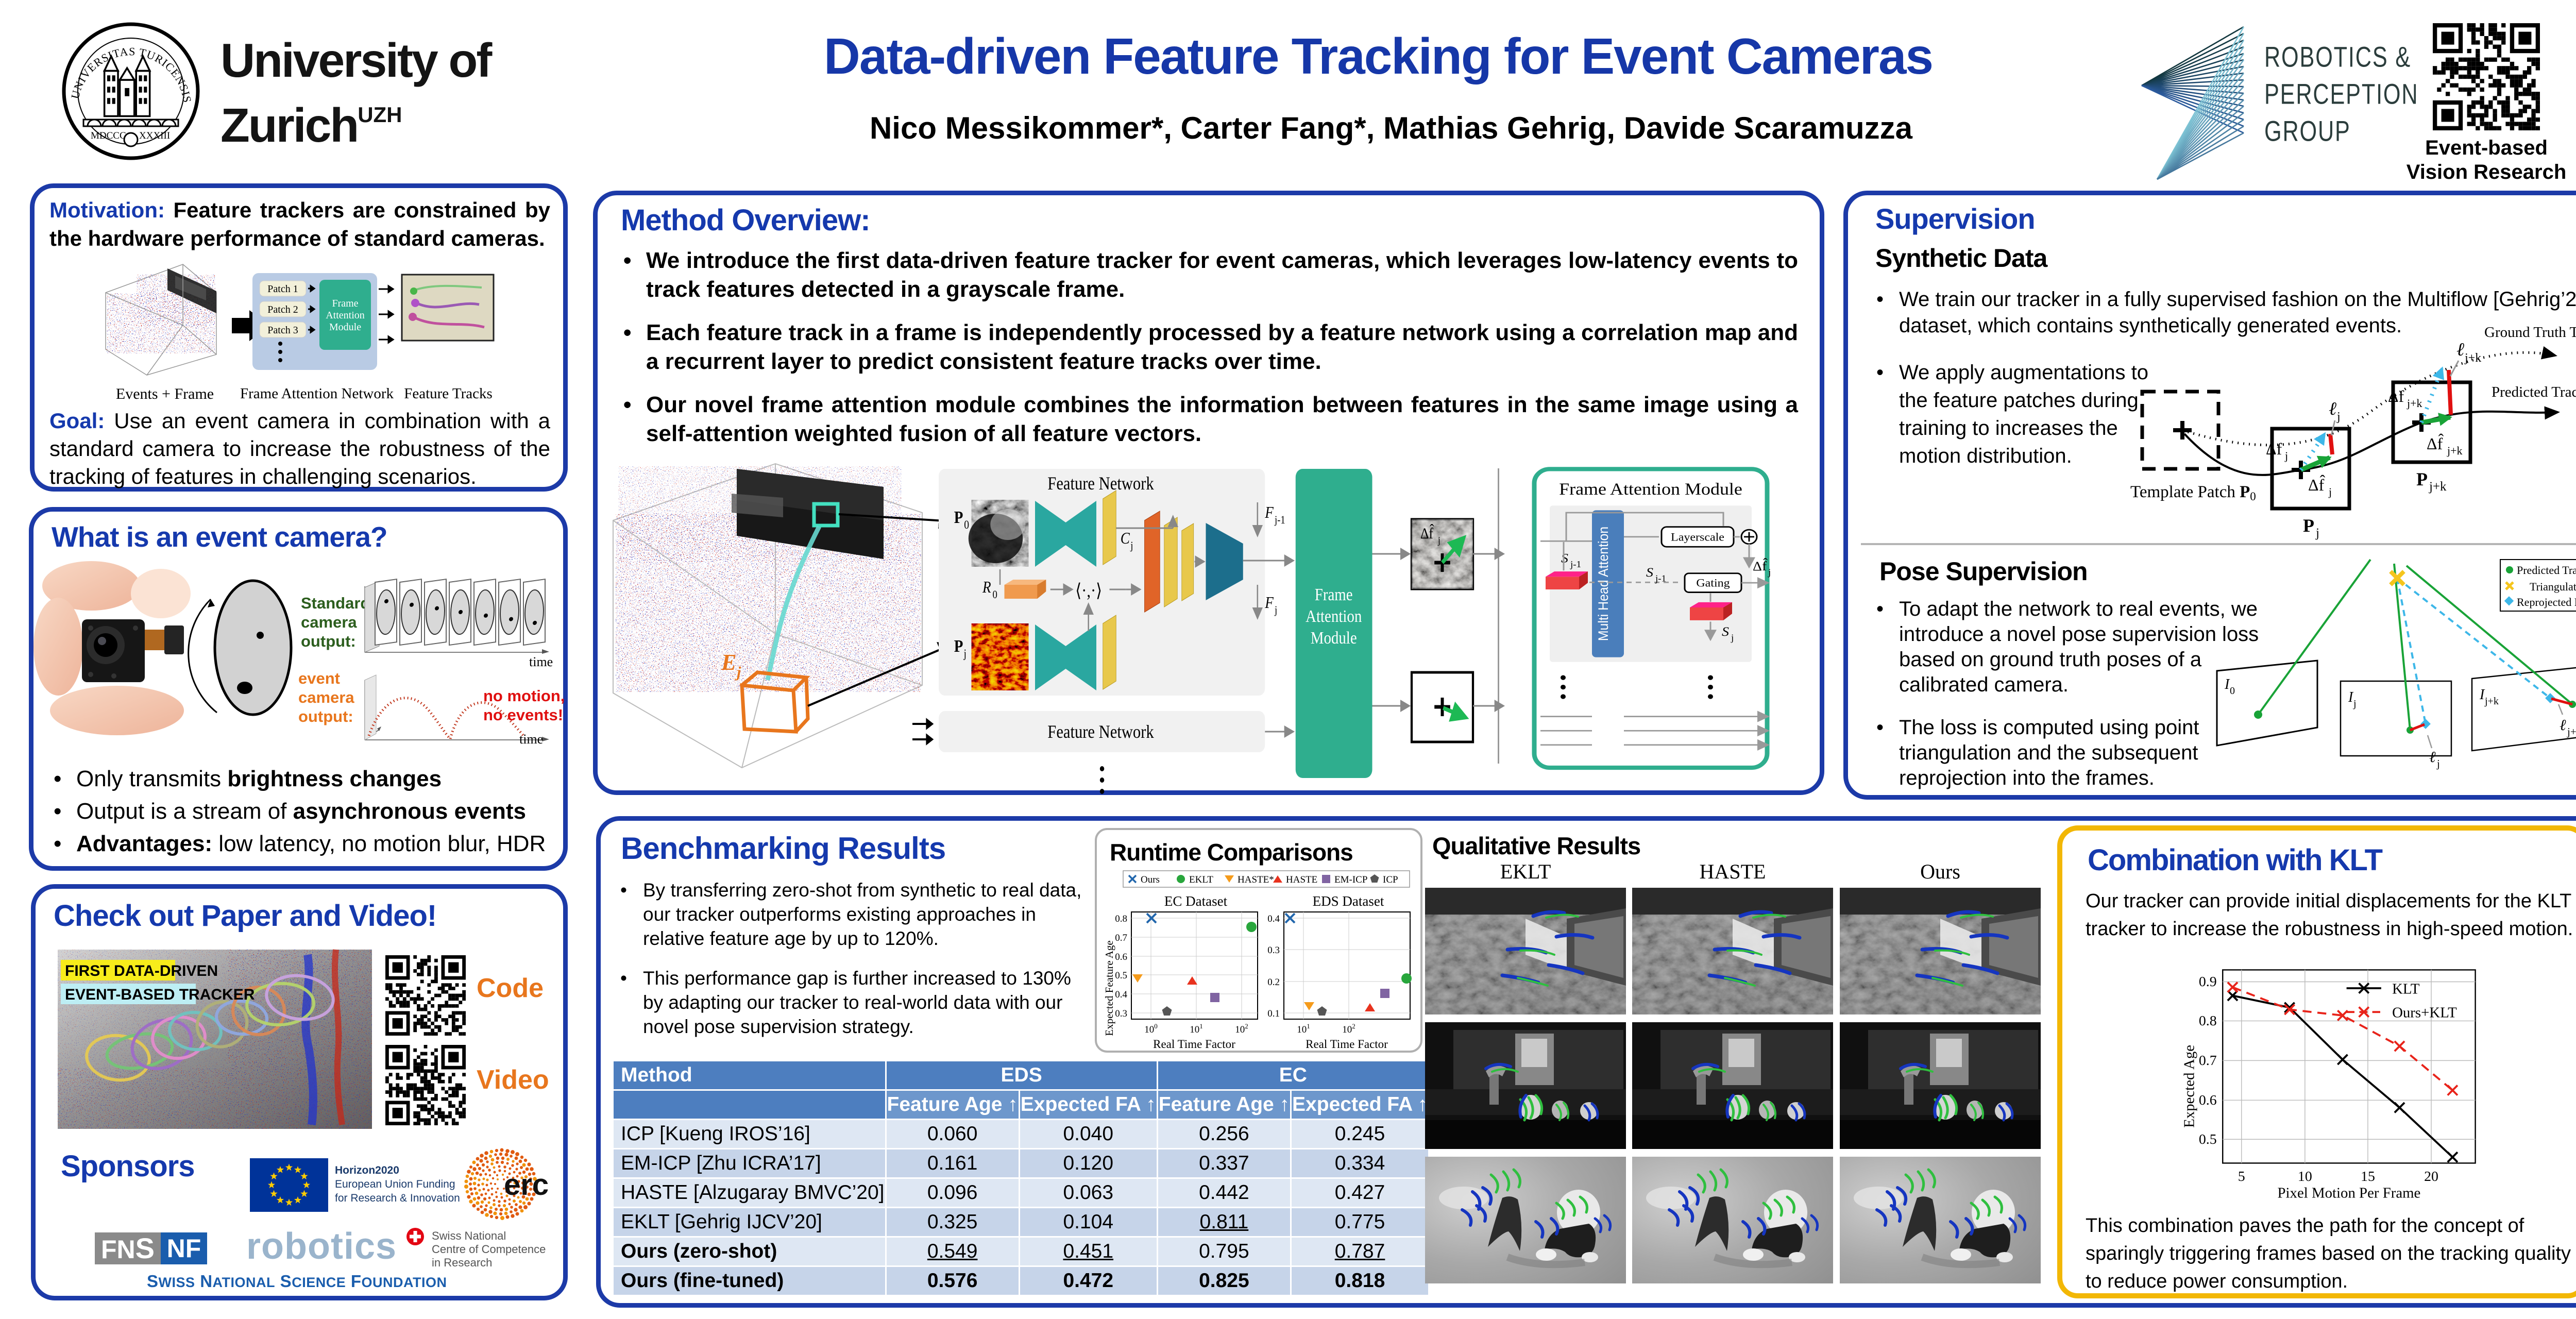  Describe the element at coordinates (2305, 1177) in the screenshot. I see `svg-text: 10` at that location.